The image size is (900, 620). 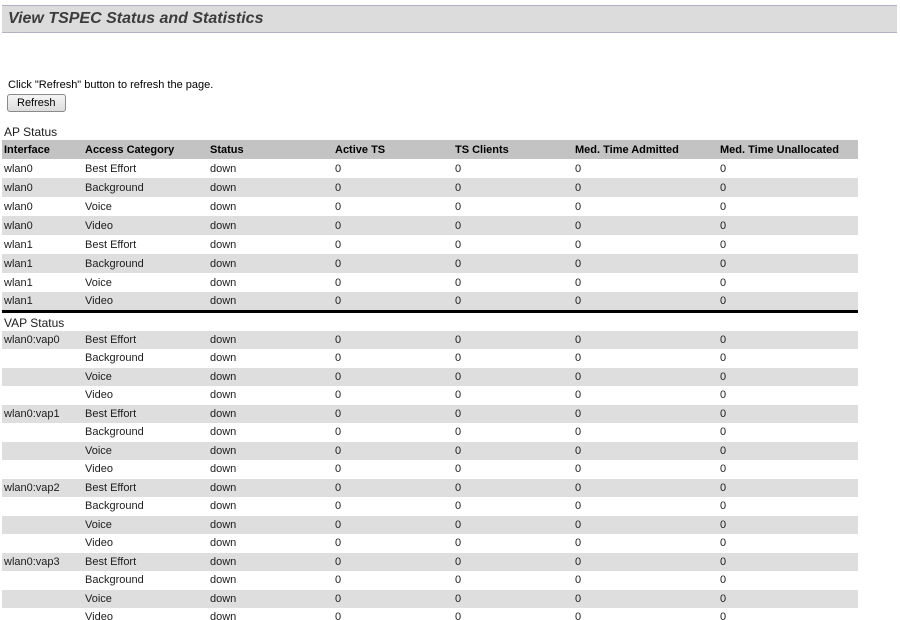 I want to click on table-row: wlan0:vap0 Best Effort down 0 0 0 0, so click(x=430, y=339).